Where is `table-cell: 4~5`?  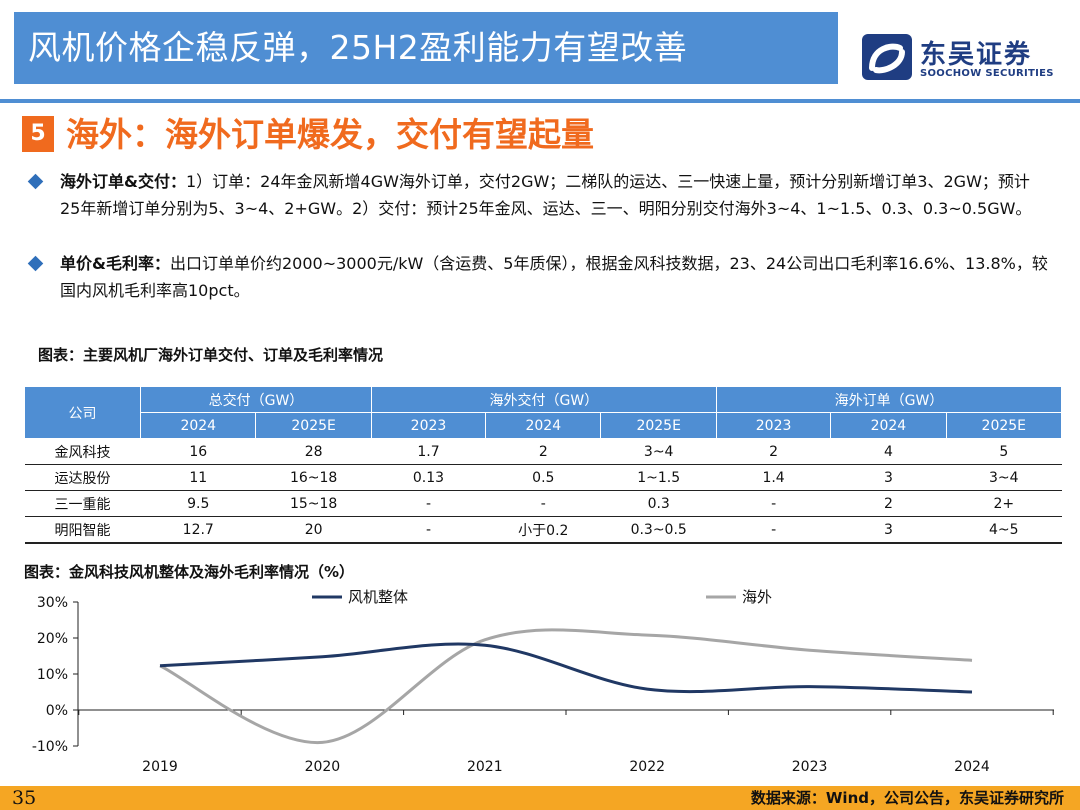 table-cell: 4~5 is located at coordinates (1004, 530).